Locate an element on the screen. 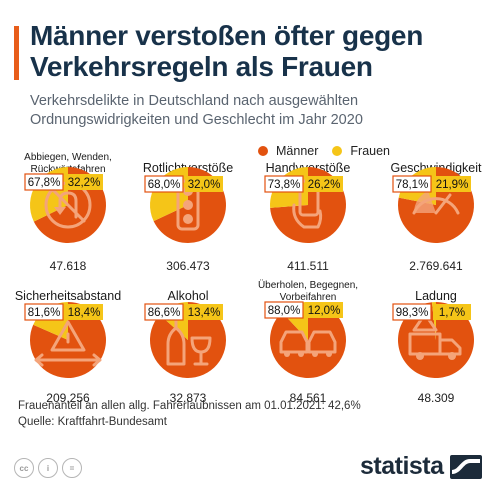 The width and height of the screenshot is (498, 498). statista-wave-icon is located at coordinates (465, 466).